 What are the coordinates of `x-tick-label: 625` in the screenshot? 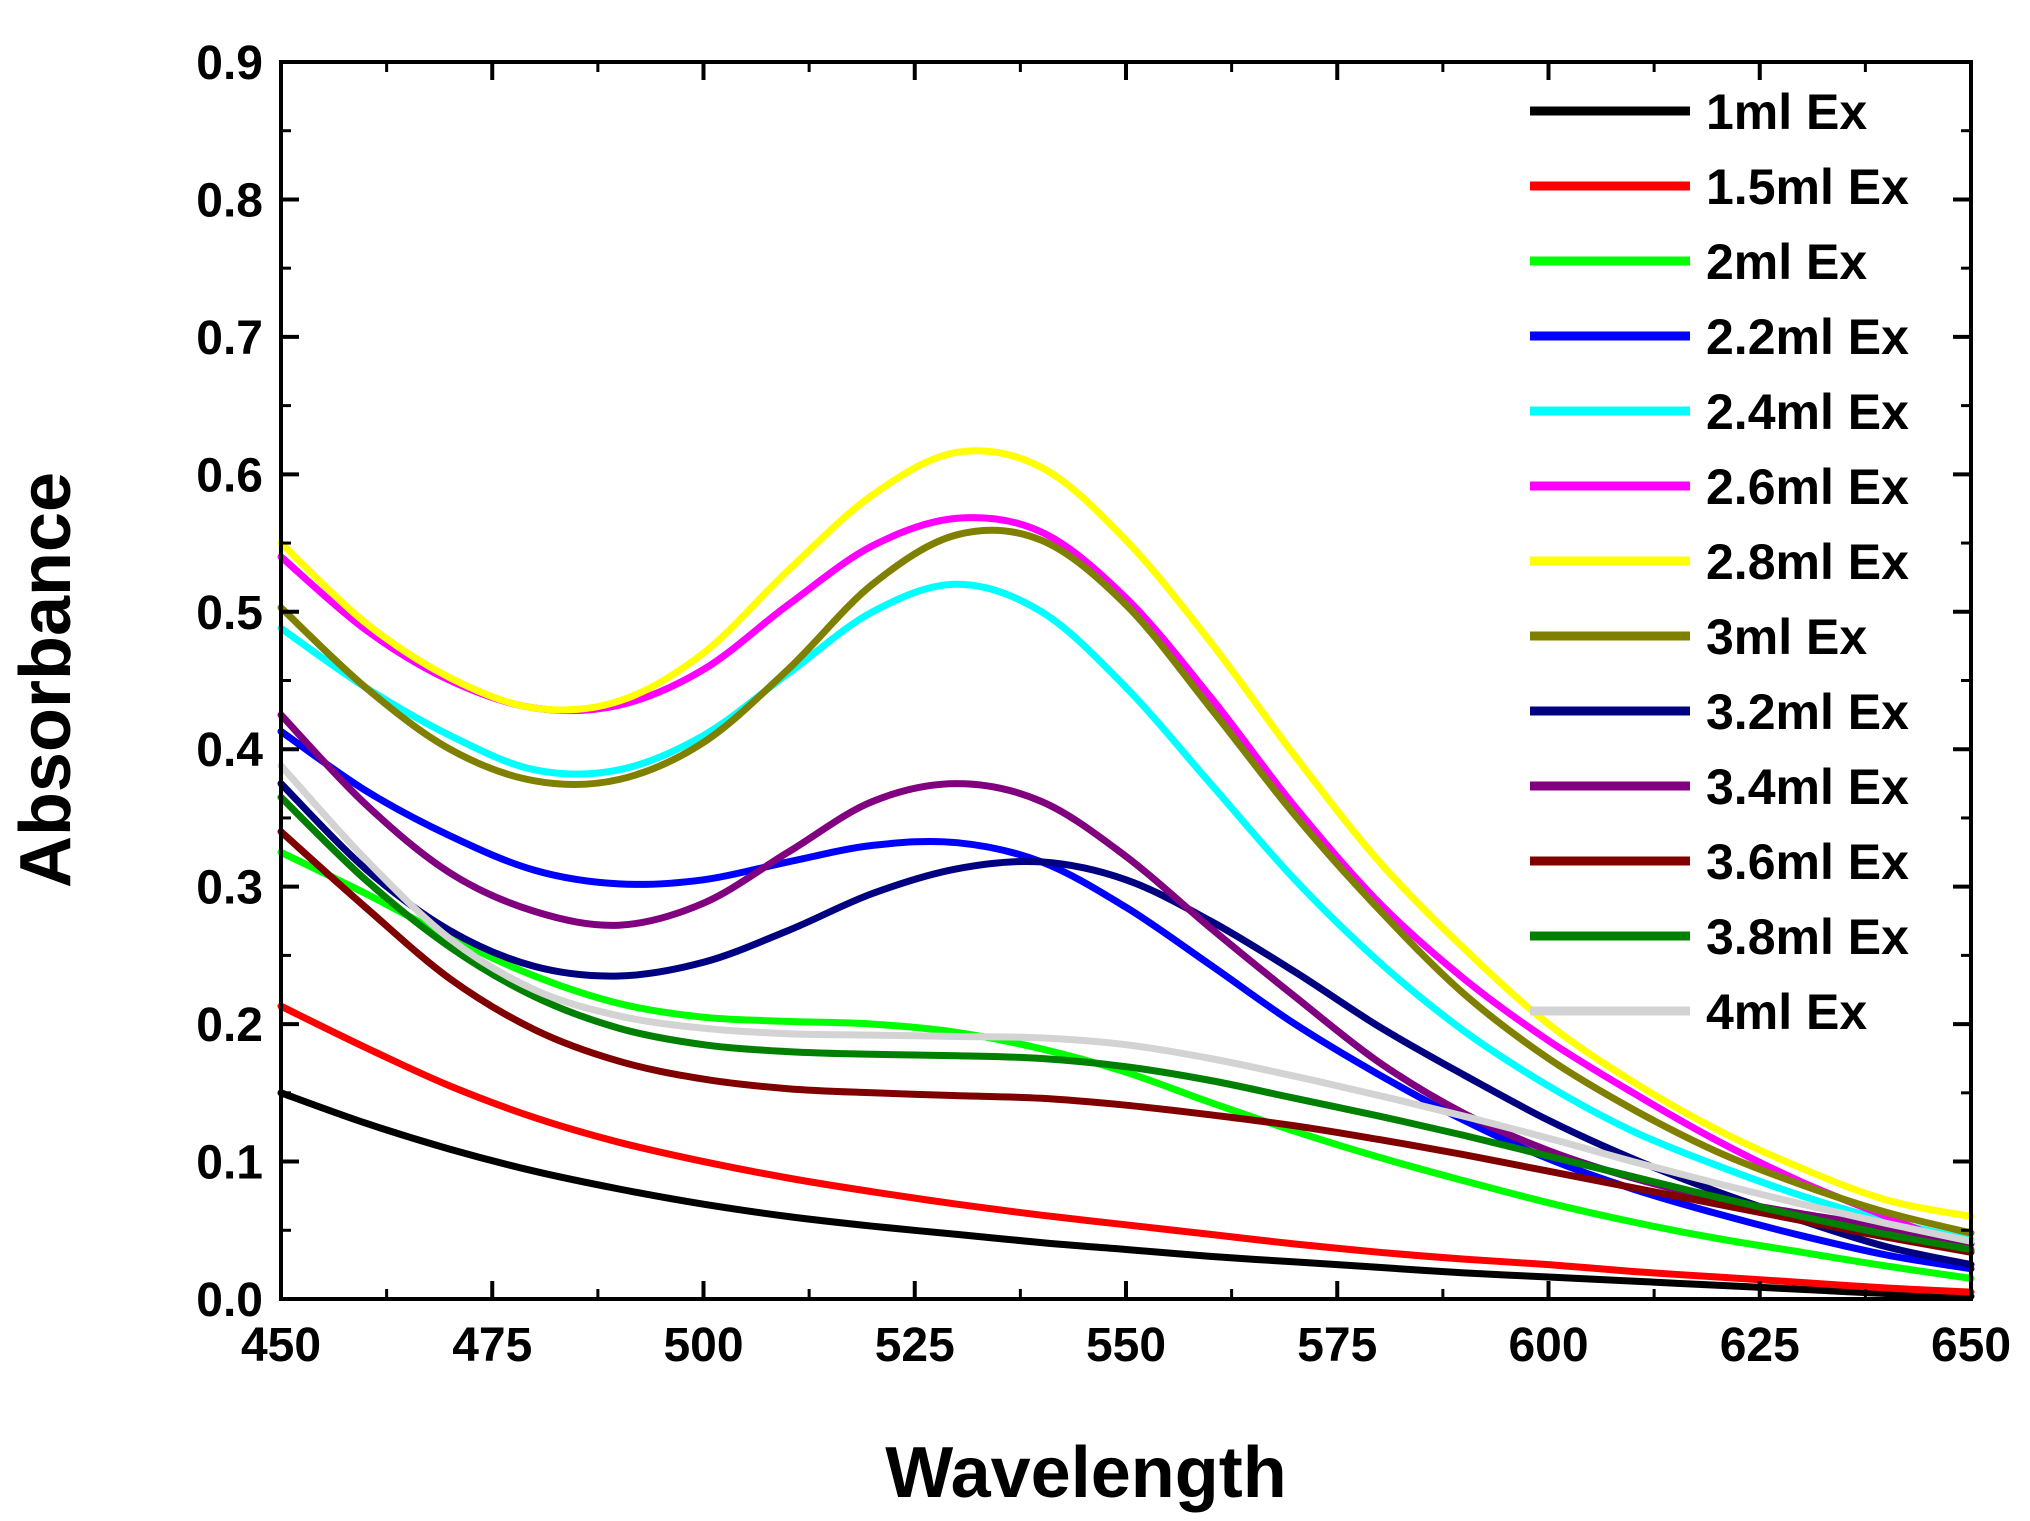 It's located at (1760, 1345).